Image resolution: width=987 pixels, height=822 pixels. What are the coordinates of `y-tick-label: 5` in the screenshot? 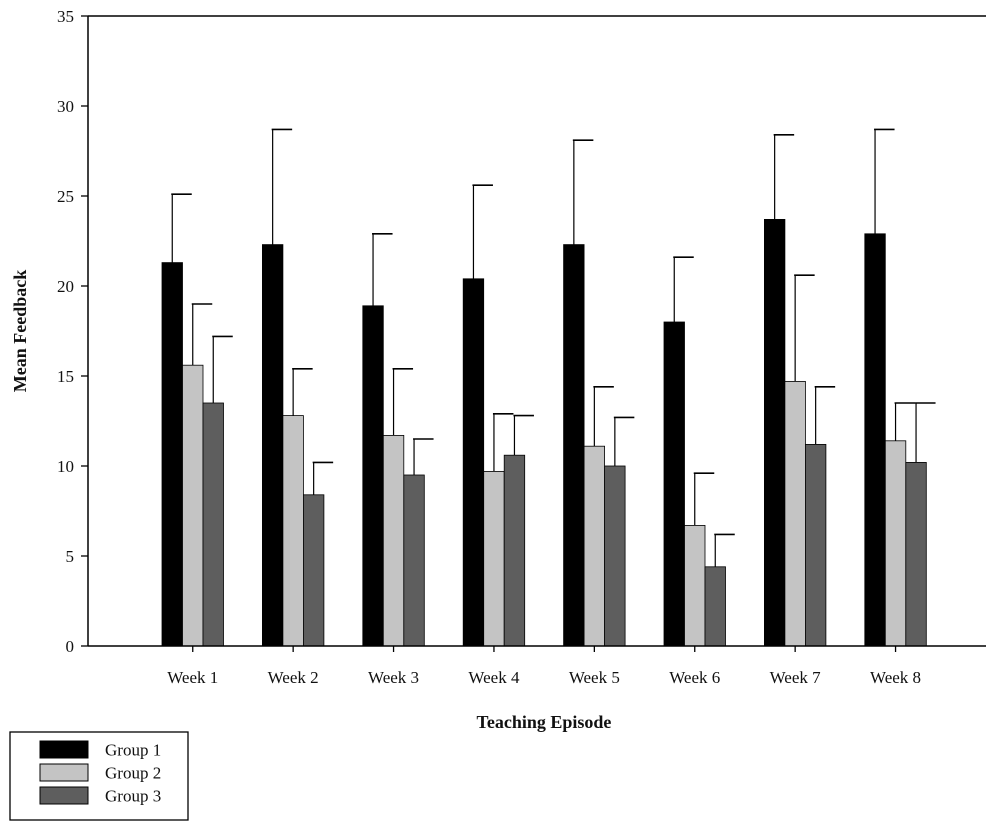 It's located at (70, 556).